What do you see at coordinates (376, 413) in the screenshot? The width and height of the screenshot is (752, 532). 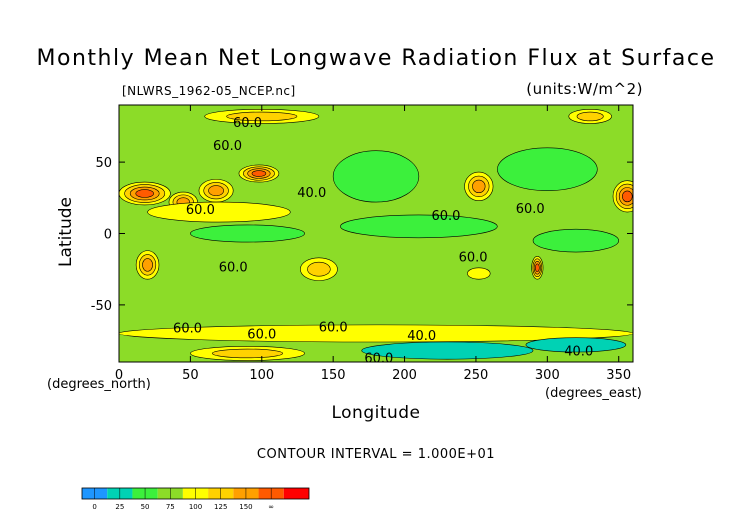 I see `x-axis-label: Longitude` at bounding box center [376, 413].